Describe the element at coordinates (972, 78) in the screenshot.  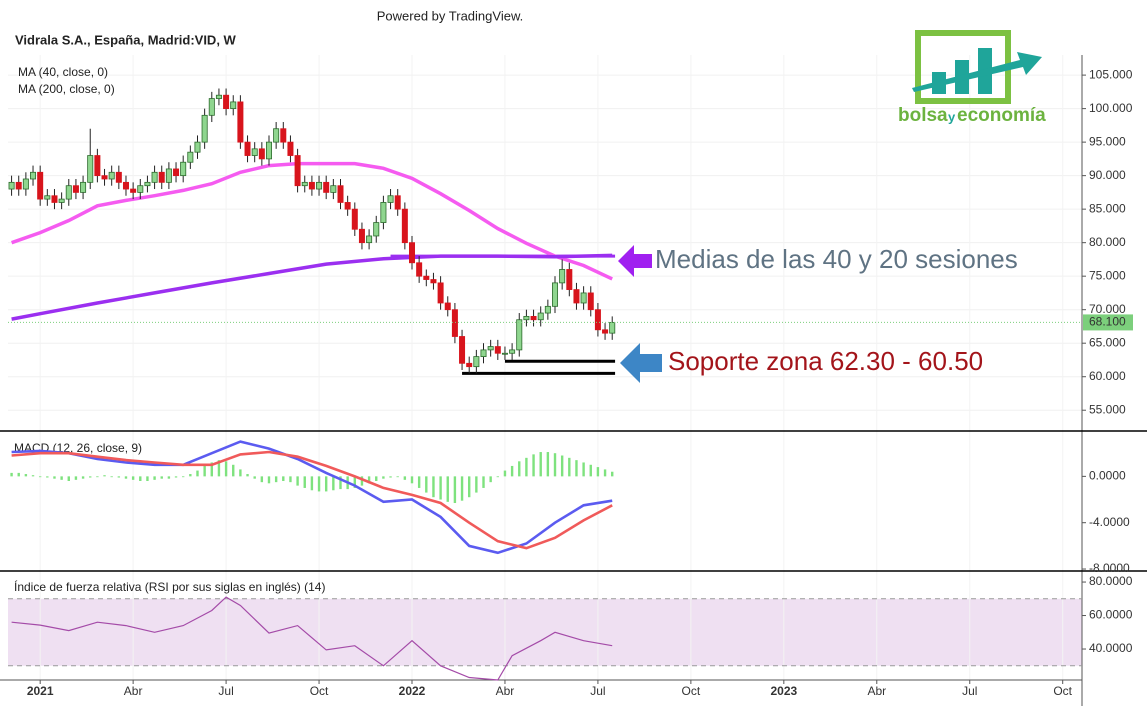
I see `logo: bolsa y economía` at that location.